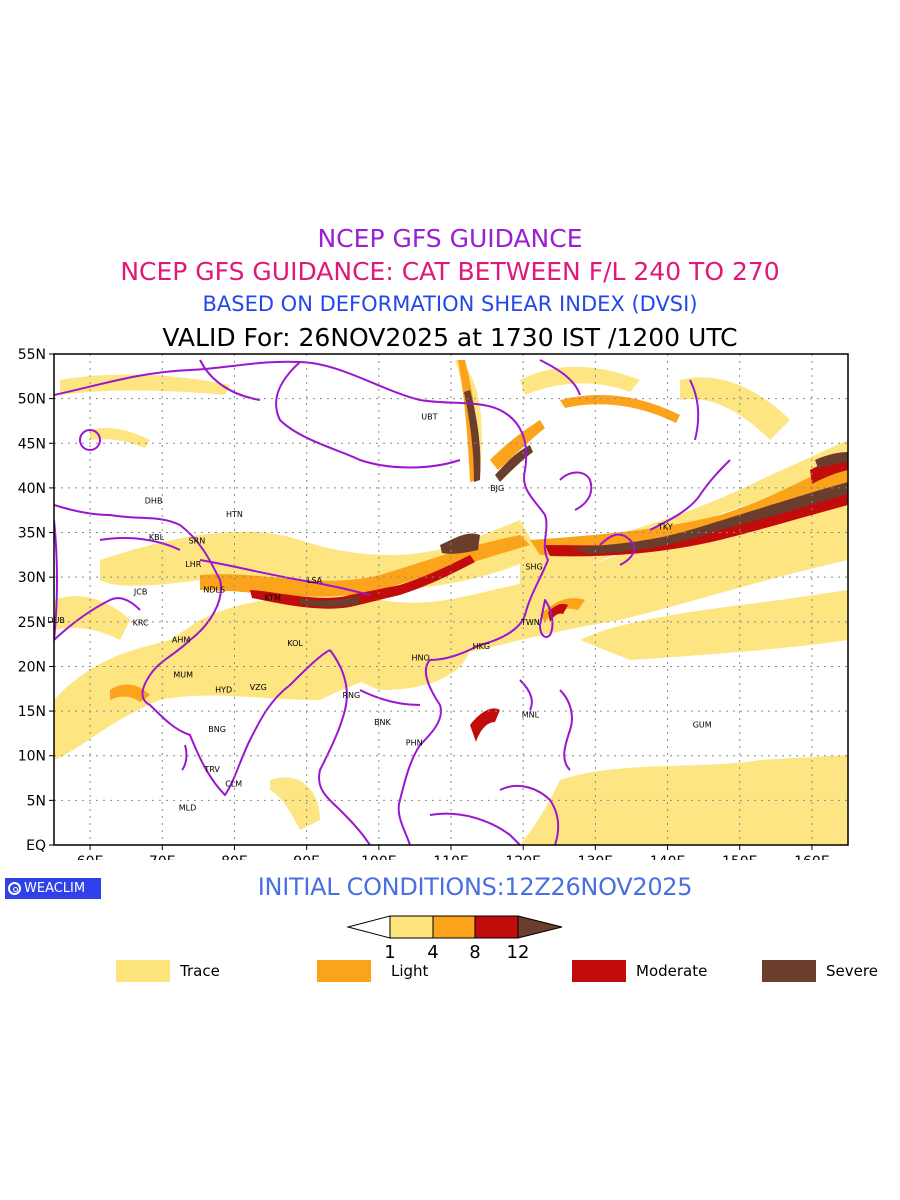 The width and height of the screenshot is (900, 1200). I want to click on station-label: SRN, so click(197, 541).